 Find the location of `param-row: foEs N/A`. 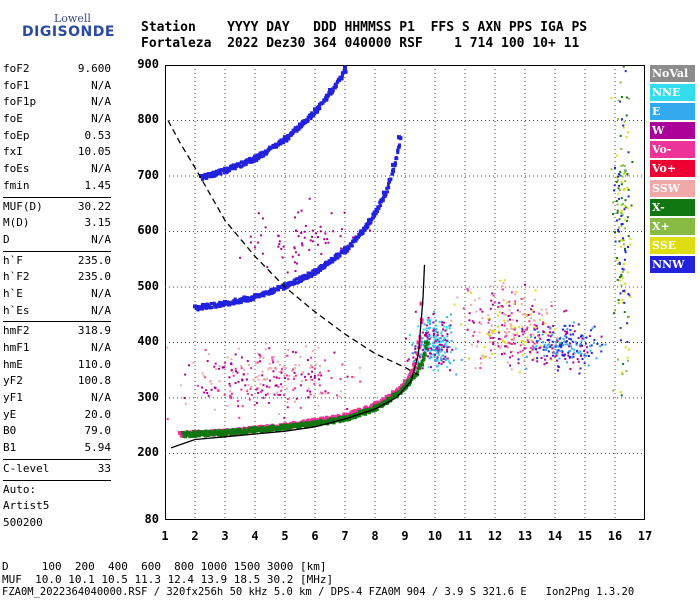

param-row: foEs N/A is located at coordinates (59, 170).